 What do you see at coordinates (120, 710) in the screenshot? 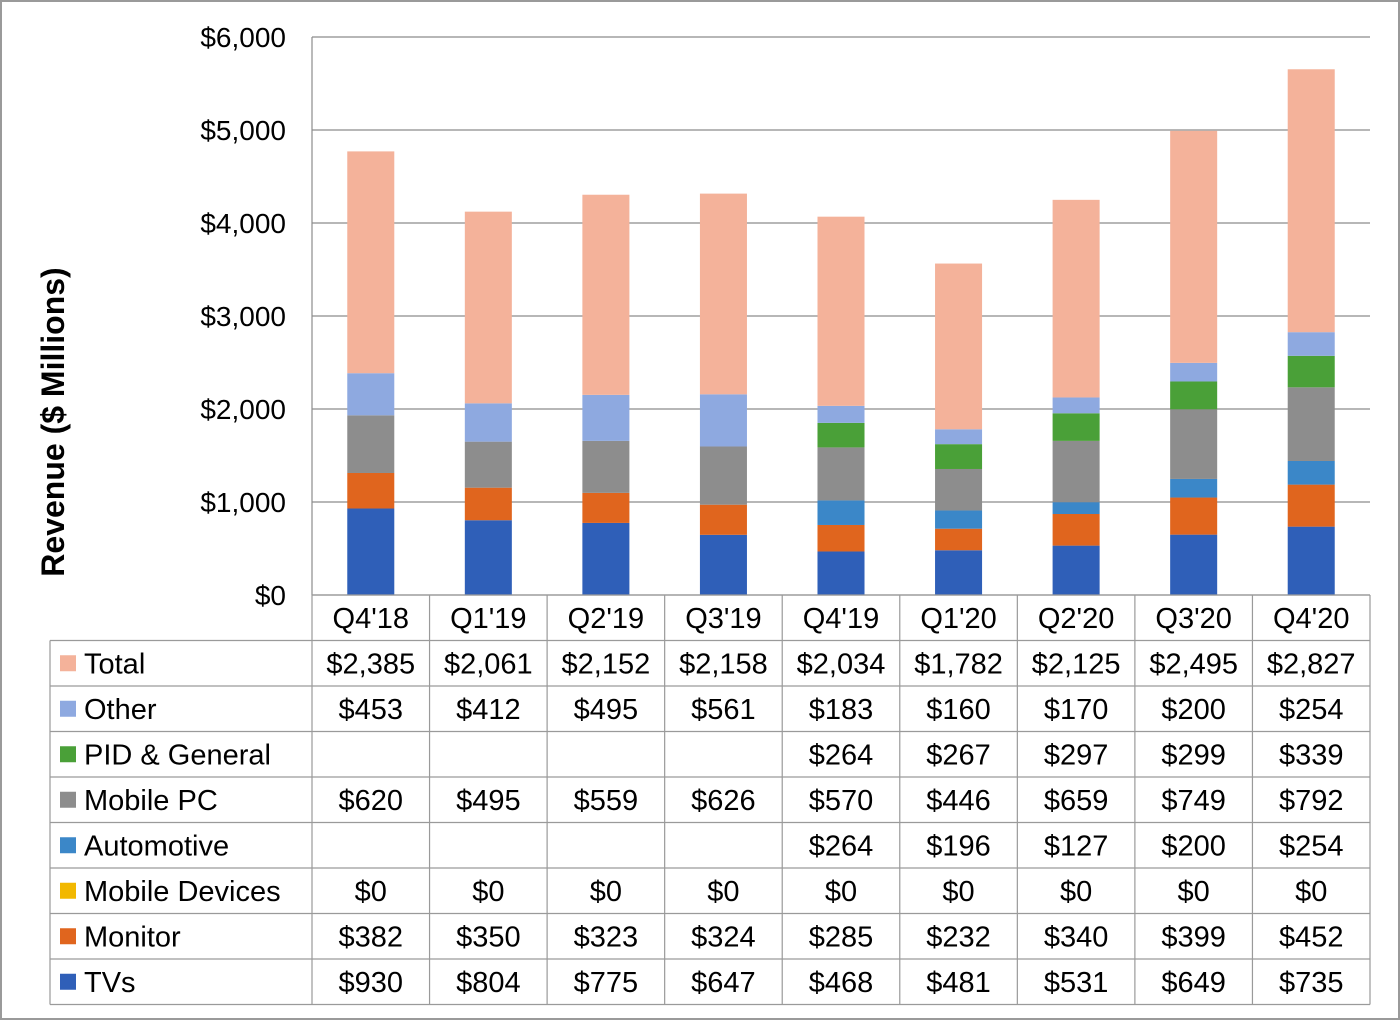
I see `legend-label: Other` at bounding box center [120, 710].